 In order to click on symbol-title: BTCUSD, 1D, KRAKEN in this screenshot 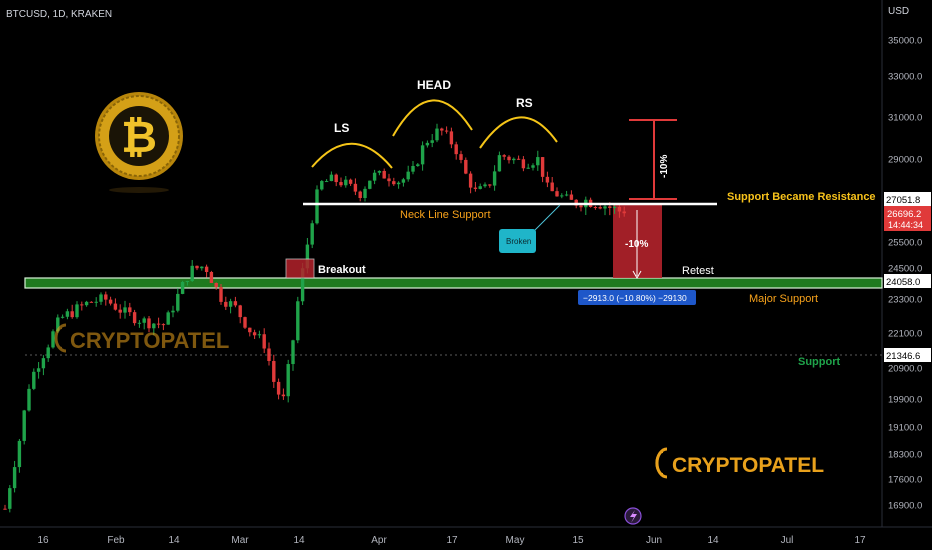, I will do `click(59, 14)`.